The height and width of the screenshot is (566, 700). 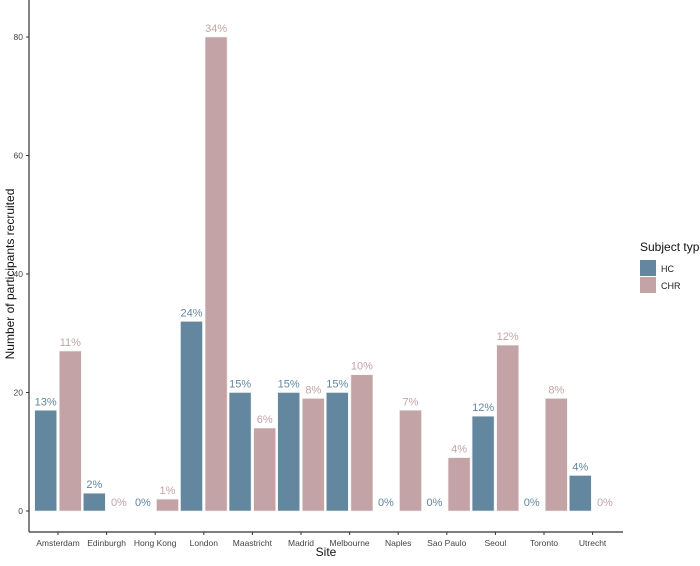 What do you see at coordinates (253, 543) in the screenshot?
I see `x-tick-label: Maastricht` at bounding box center [253, 543].